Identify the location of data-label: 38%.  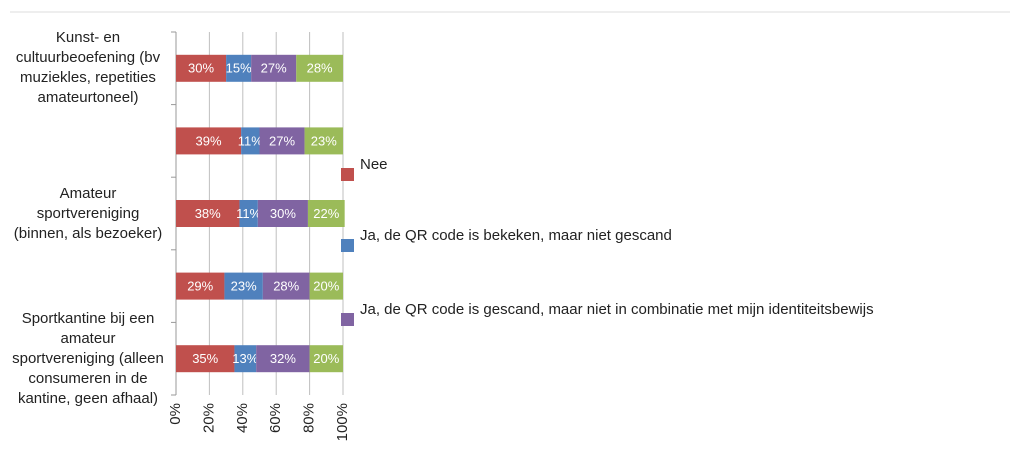
(208, 213).